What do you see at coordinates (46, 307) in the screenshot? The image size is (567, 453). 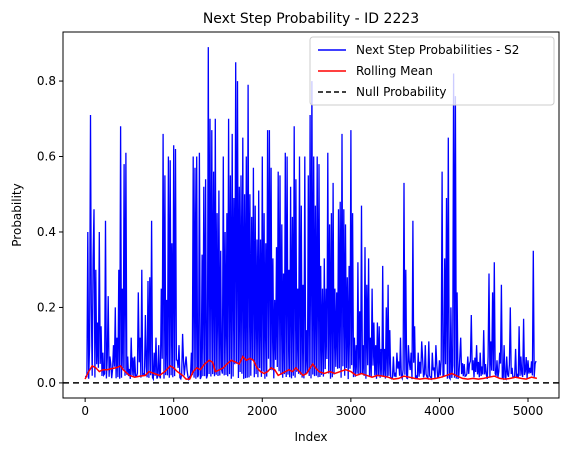 I see `y-tick-label: 0.2` at bounding box center [46, 307].